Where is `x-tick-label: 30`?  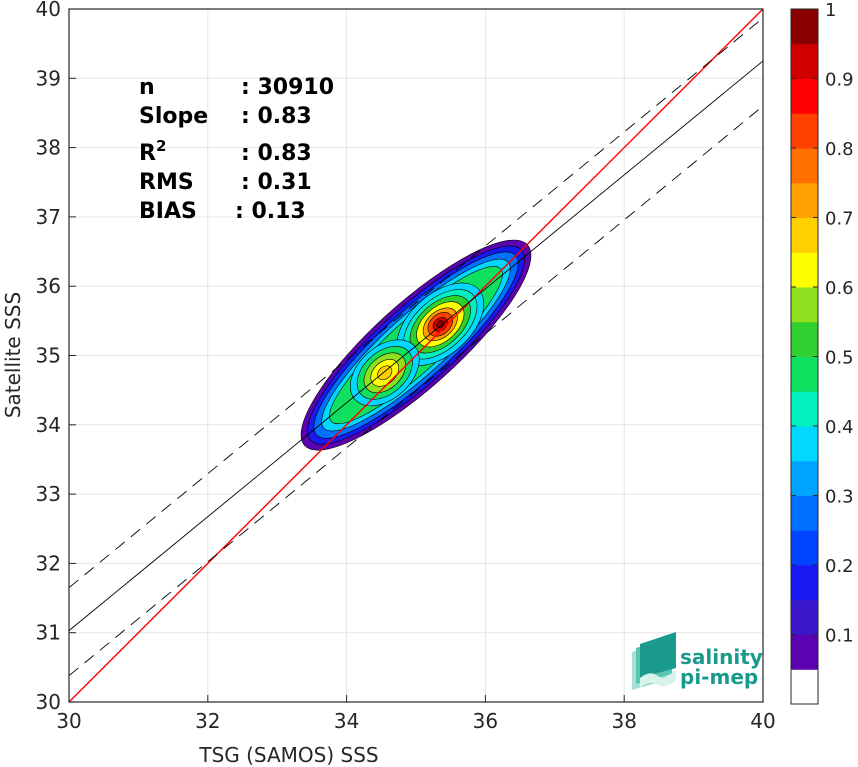 x-tick-label: 30 is located at coordinates (68, 721).